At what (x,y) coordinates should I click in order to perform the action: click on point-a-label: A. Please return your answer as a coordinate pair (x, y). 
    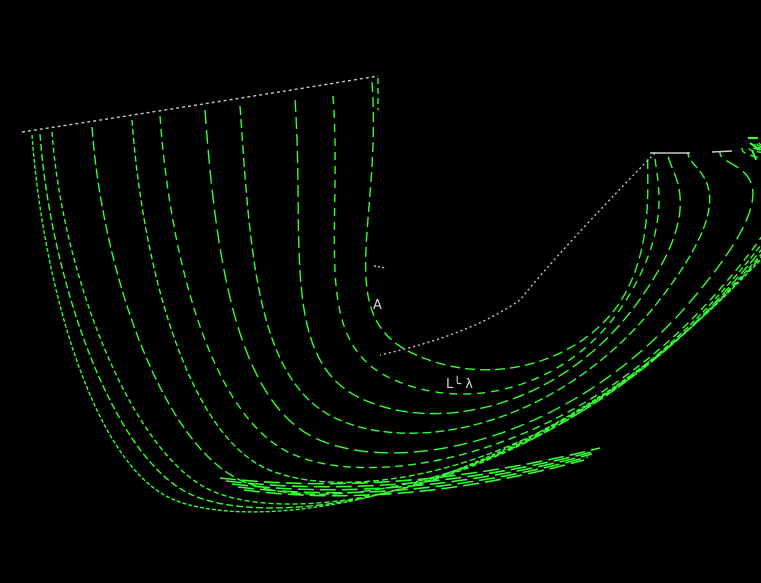
    Looking at the image, I should click on (377, 305).